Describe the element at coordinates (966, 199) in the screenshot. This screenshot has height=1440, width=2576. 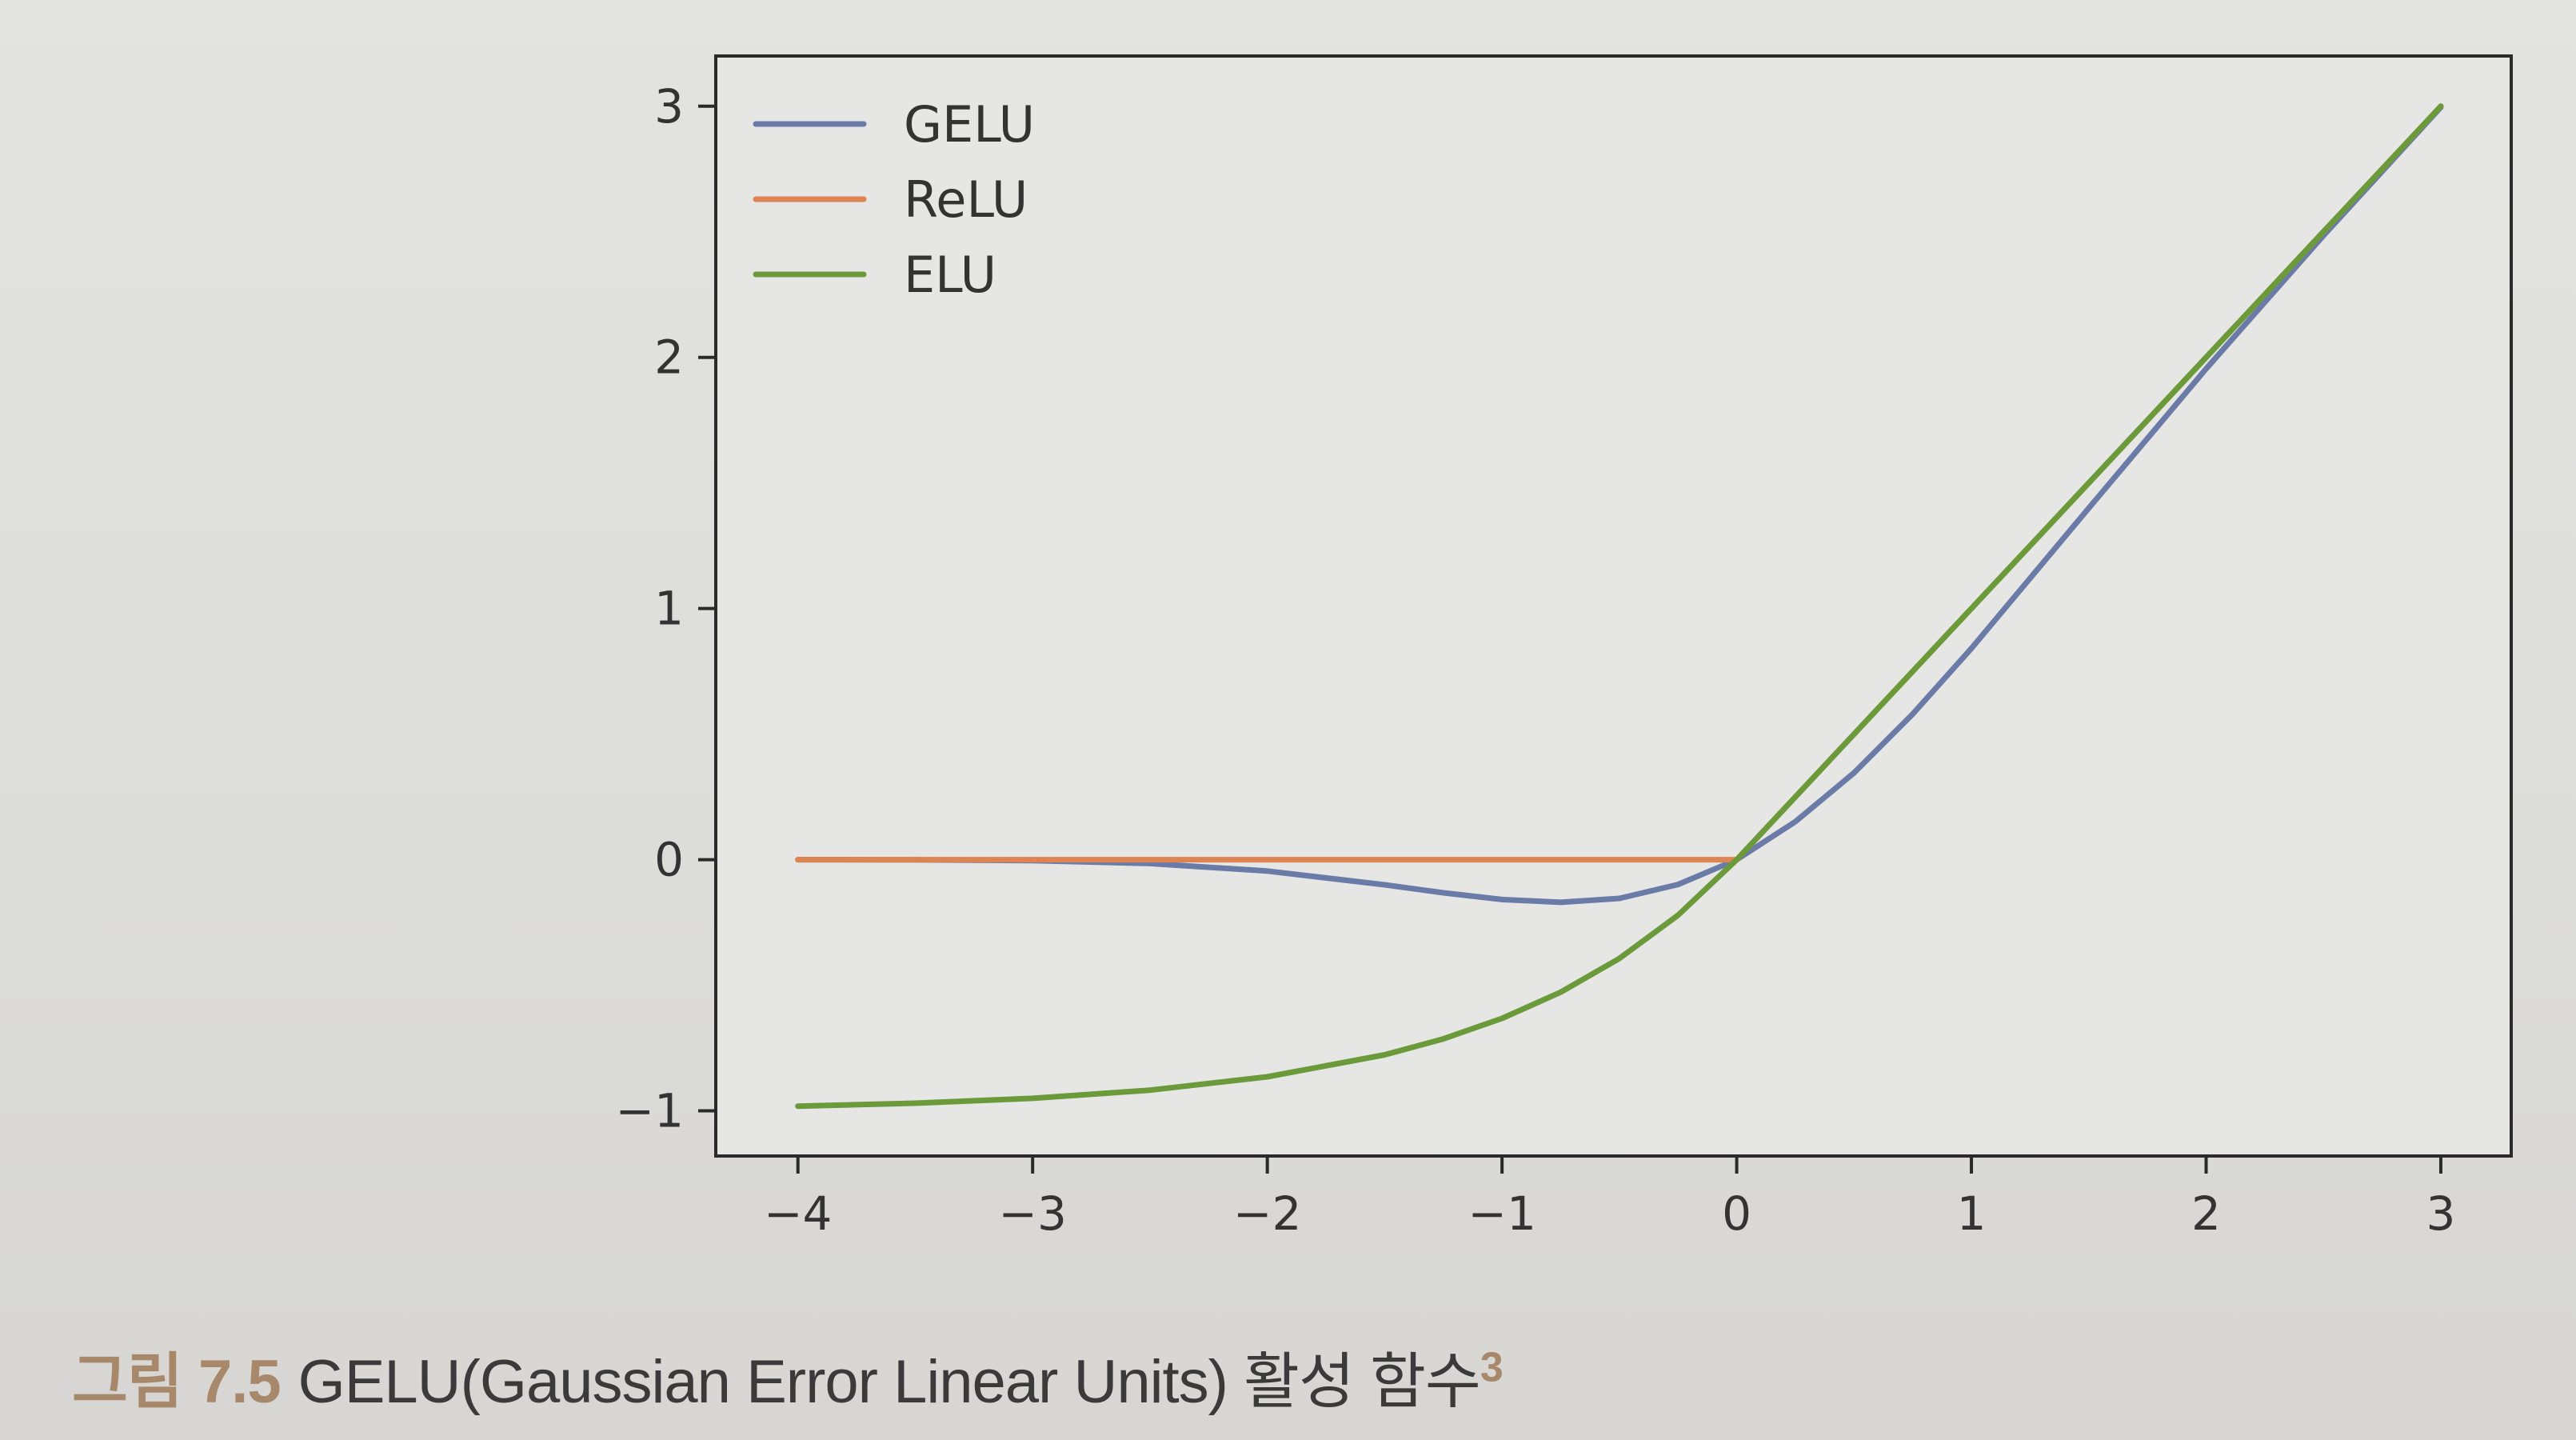
I see `legend-label-relu: ReLU` at that location.